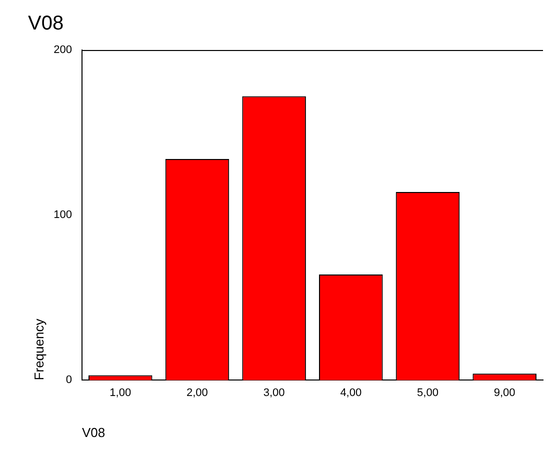 The image size is (553, 459). What do you see at coordinates (38, 349) in the screenshot?
I see `y-axis-title: Frequency` at bounding box center [38, 349].